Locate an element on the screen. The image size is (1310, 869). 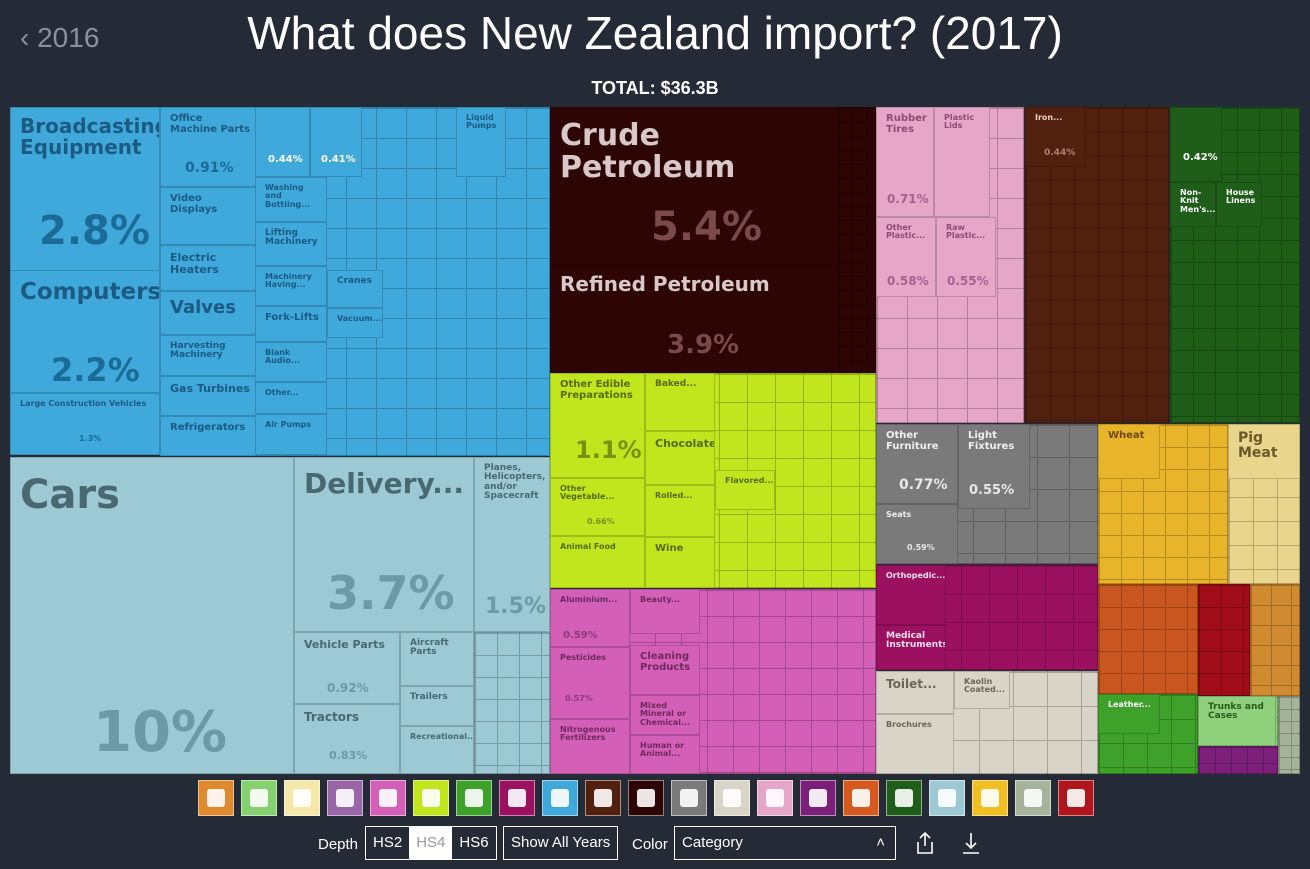
plastics-icon is located at coordinates (775, 798).